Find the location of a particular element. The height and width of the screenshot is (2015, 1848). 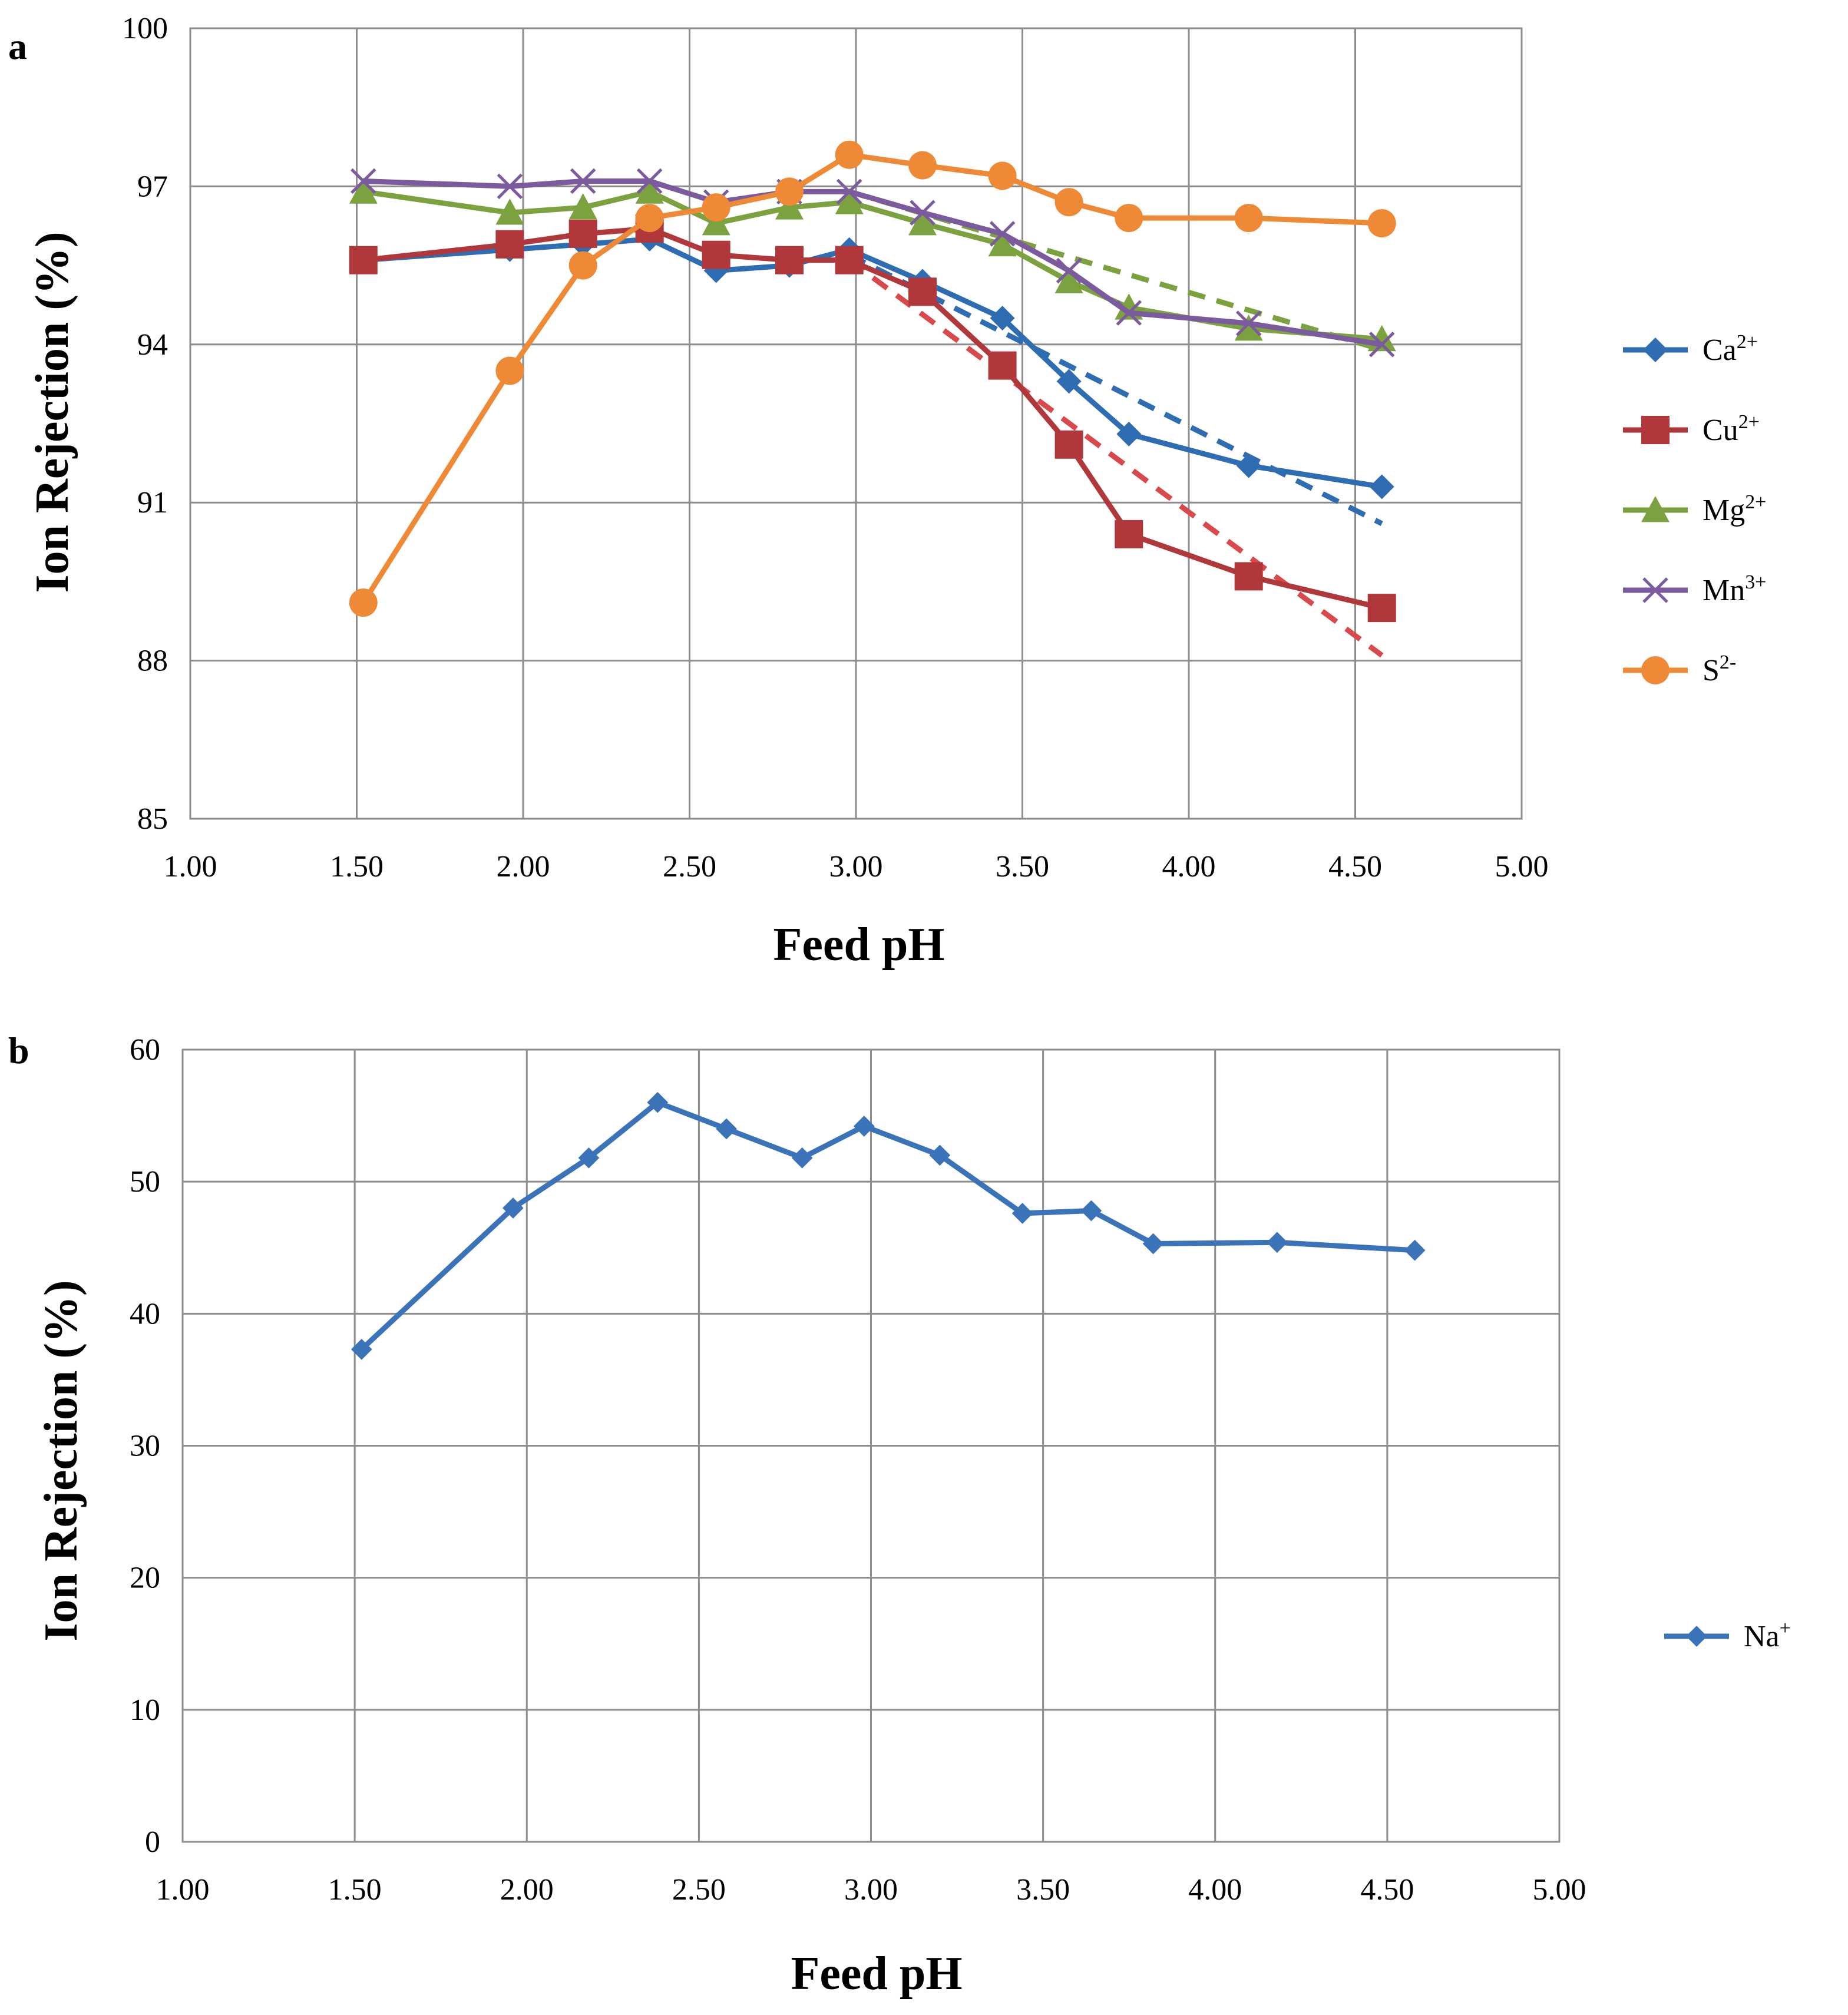

legend-label-cu: Cu2+ is located at coordinates (1731, 429).